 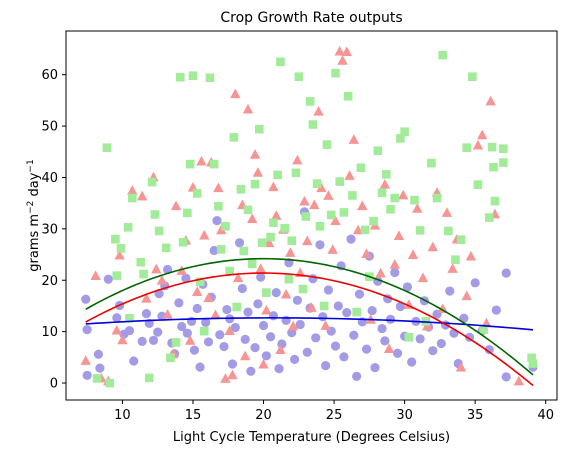 I want to click on y-tick-label: 30, so click(x=49, y=229).